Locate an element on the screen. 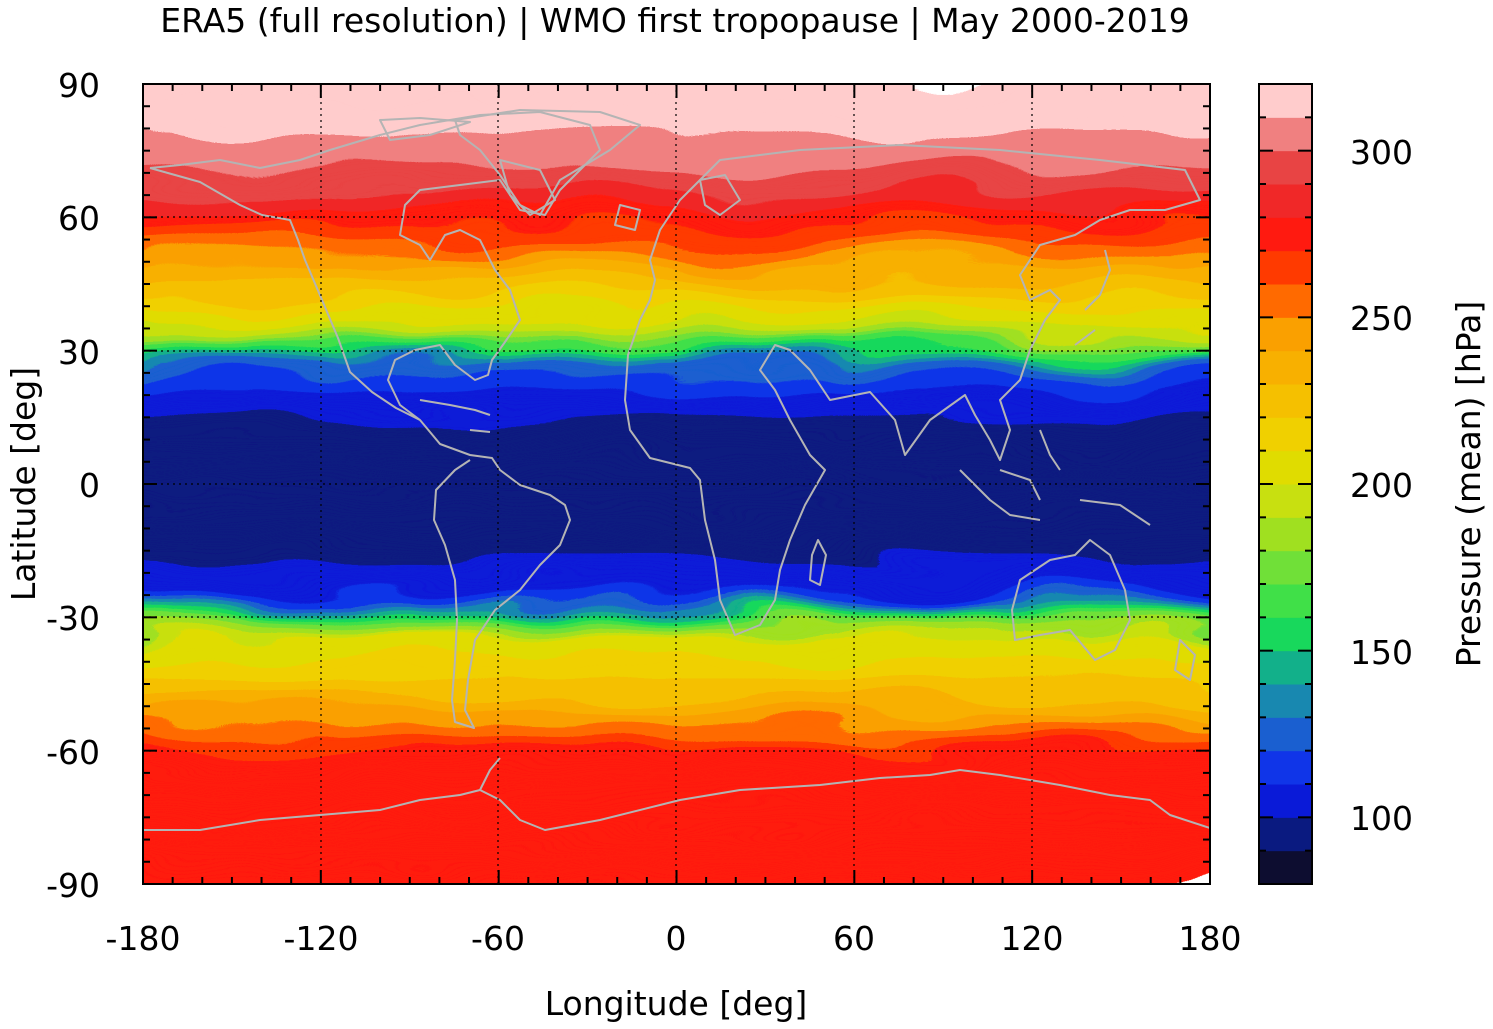 The image size is (1493, 1029). colorbar-label: Pressure (mean) [hPa] is located at coordinates (1468, 484).